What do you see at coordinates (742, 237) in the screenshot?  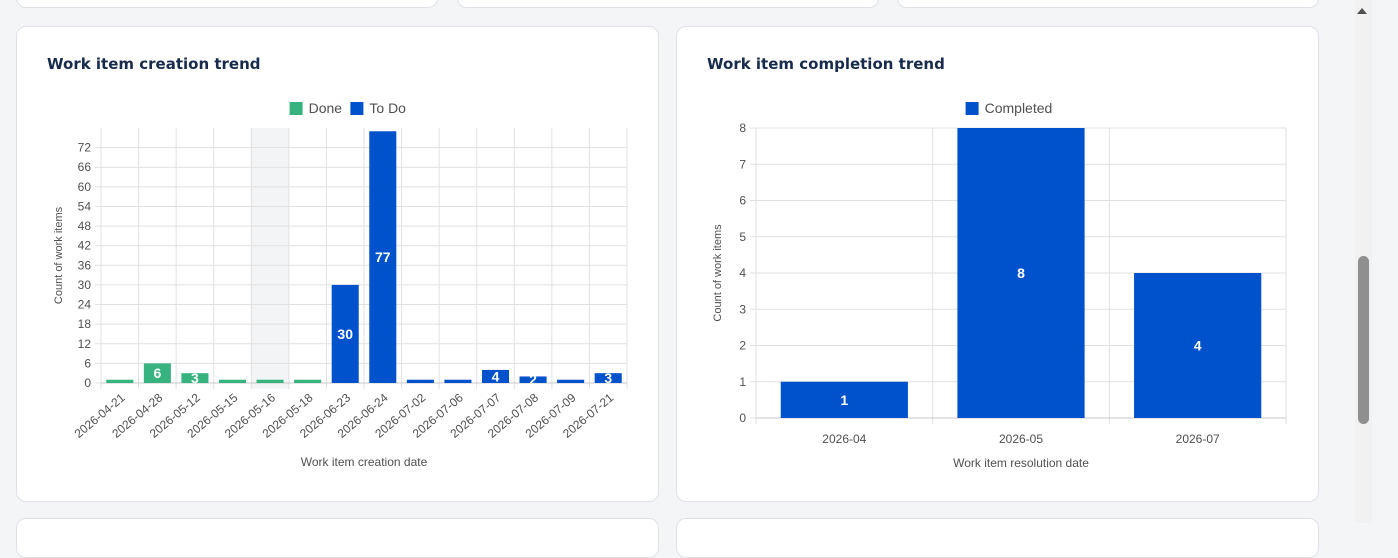 I see `y-tick-label: 5` at bounding box center [742, 237].